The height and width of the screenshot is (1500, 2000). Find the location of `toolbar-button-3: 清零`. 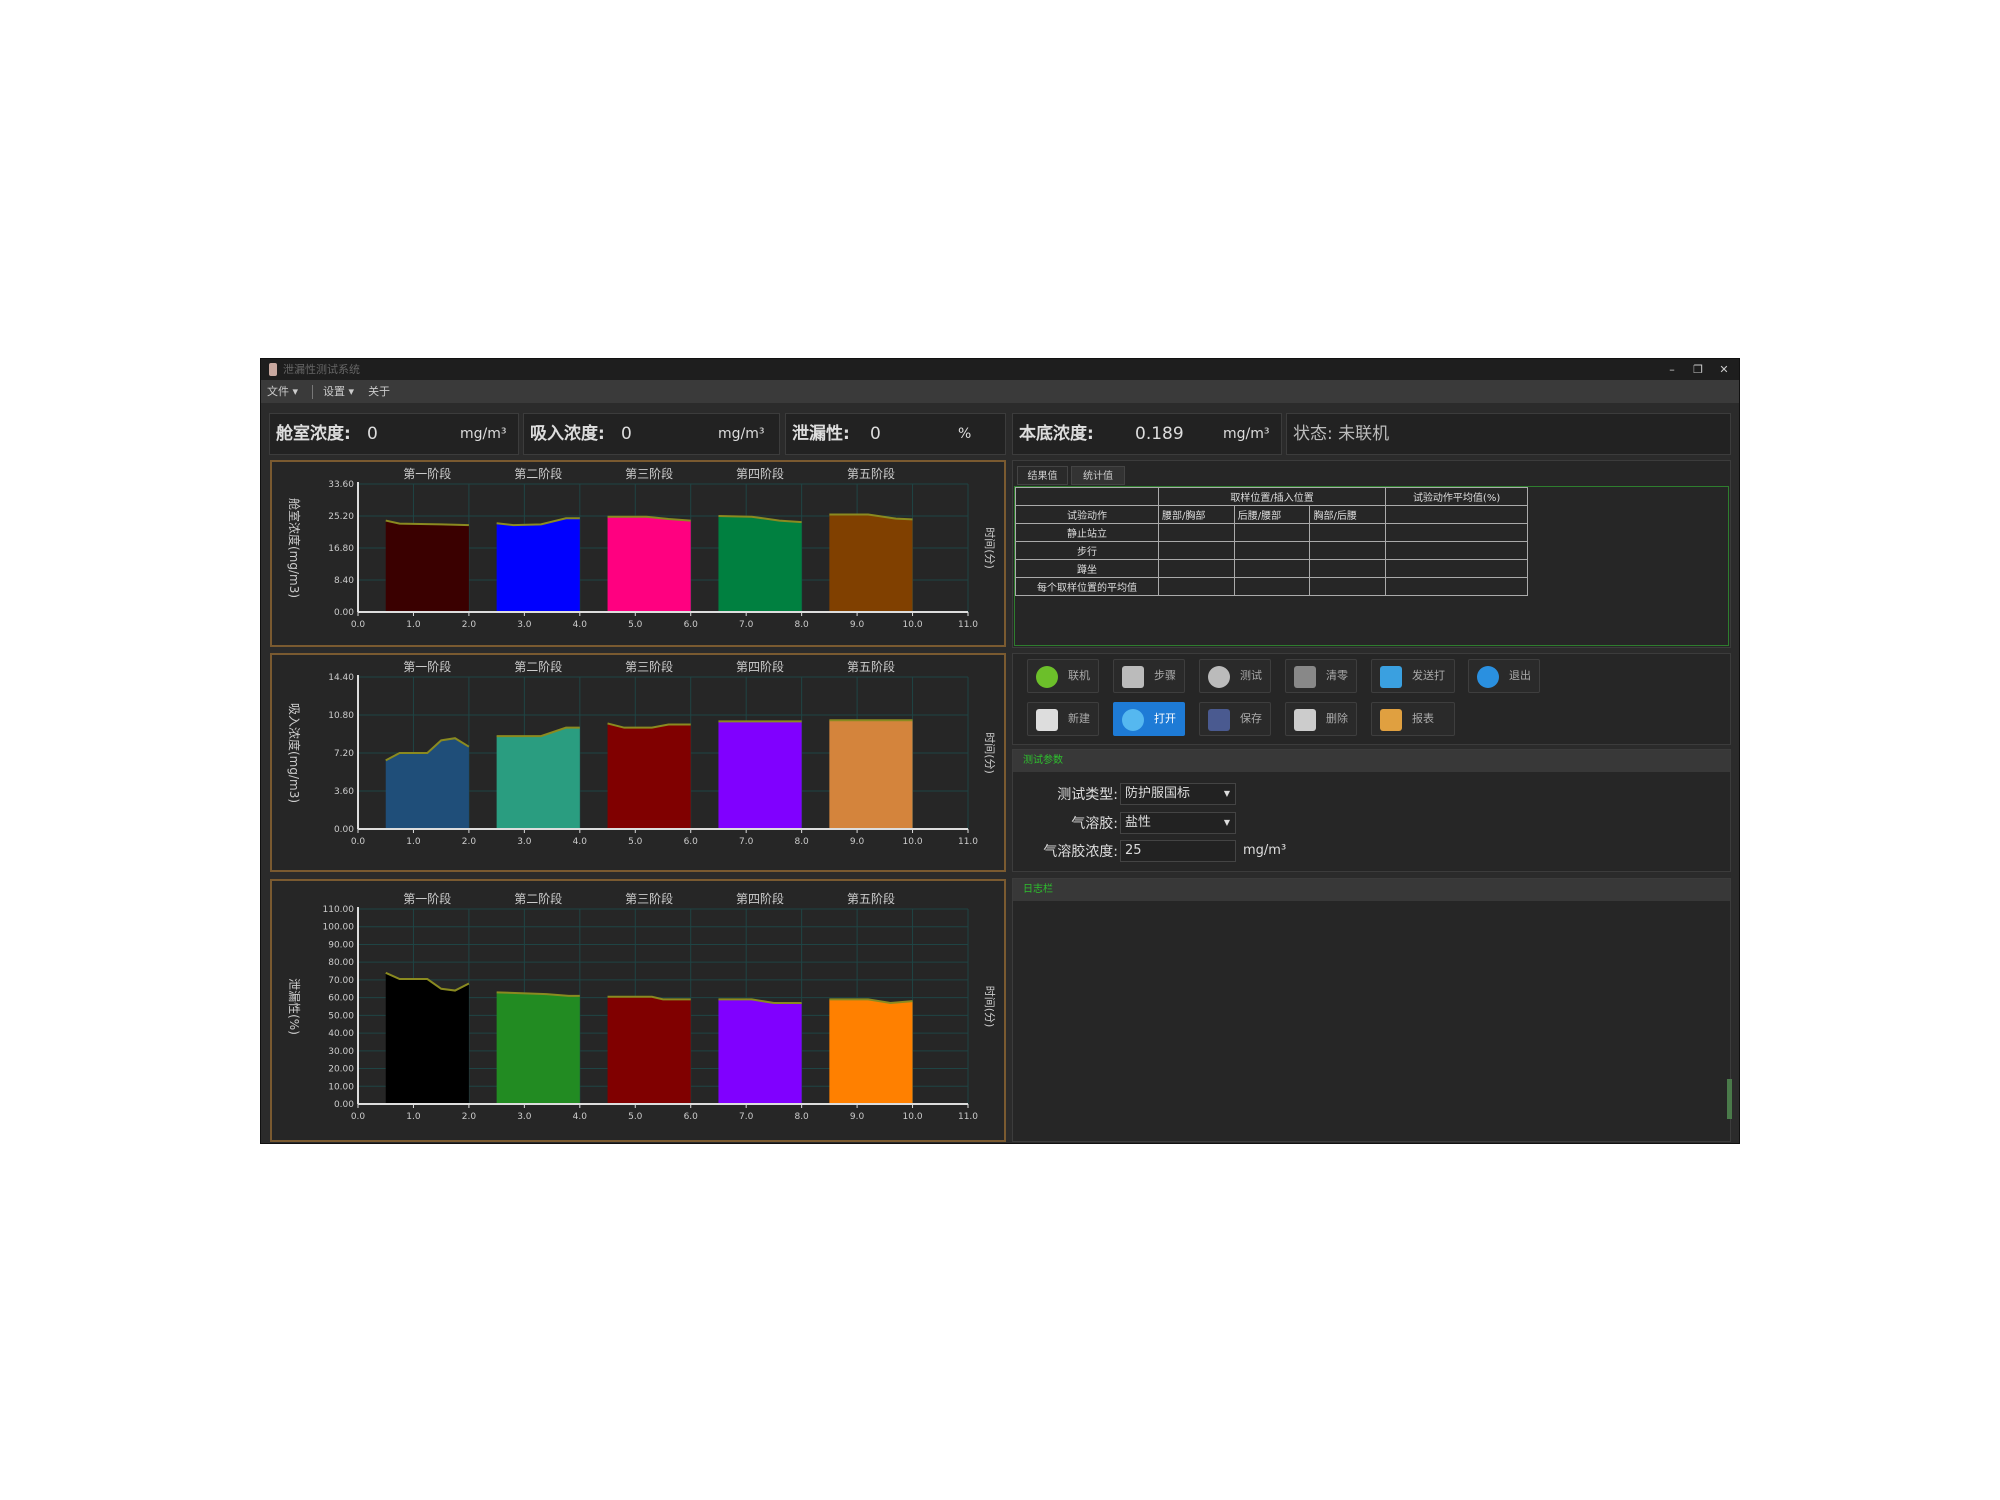

toolbar-button-3: 清零 is located at coordinates (1321, 676).